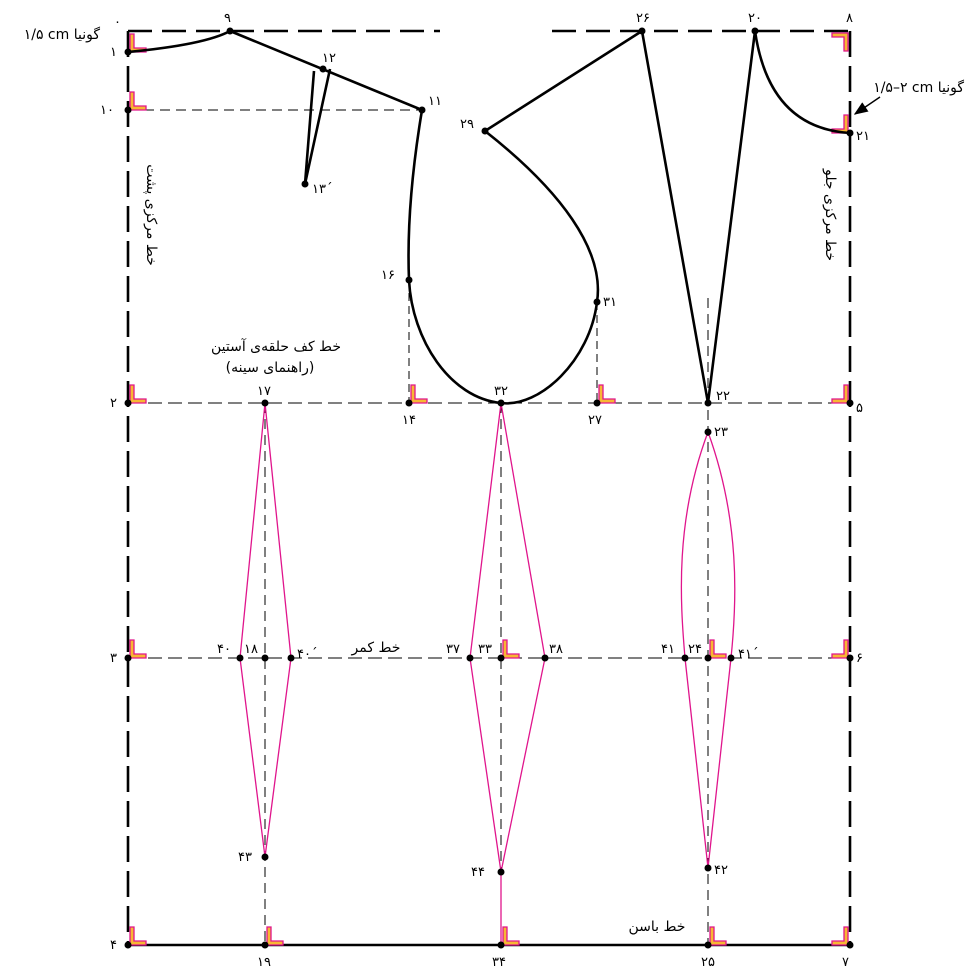  What do you see at coordinates (251, 649) in the screenshot?
I see `label-p18: ۱۸` at bounding box center [251, 649].